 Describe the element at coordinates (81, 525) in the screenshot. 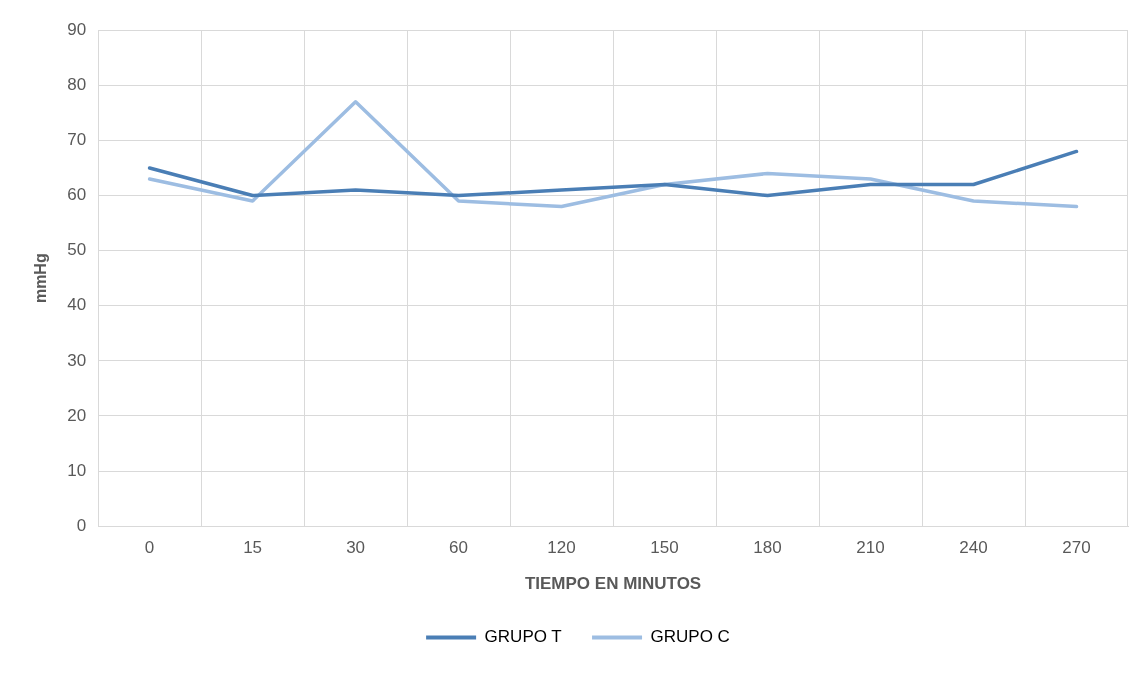

I see `y-tick-label: 0` at that location.